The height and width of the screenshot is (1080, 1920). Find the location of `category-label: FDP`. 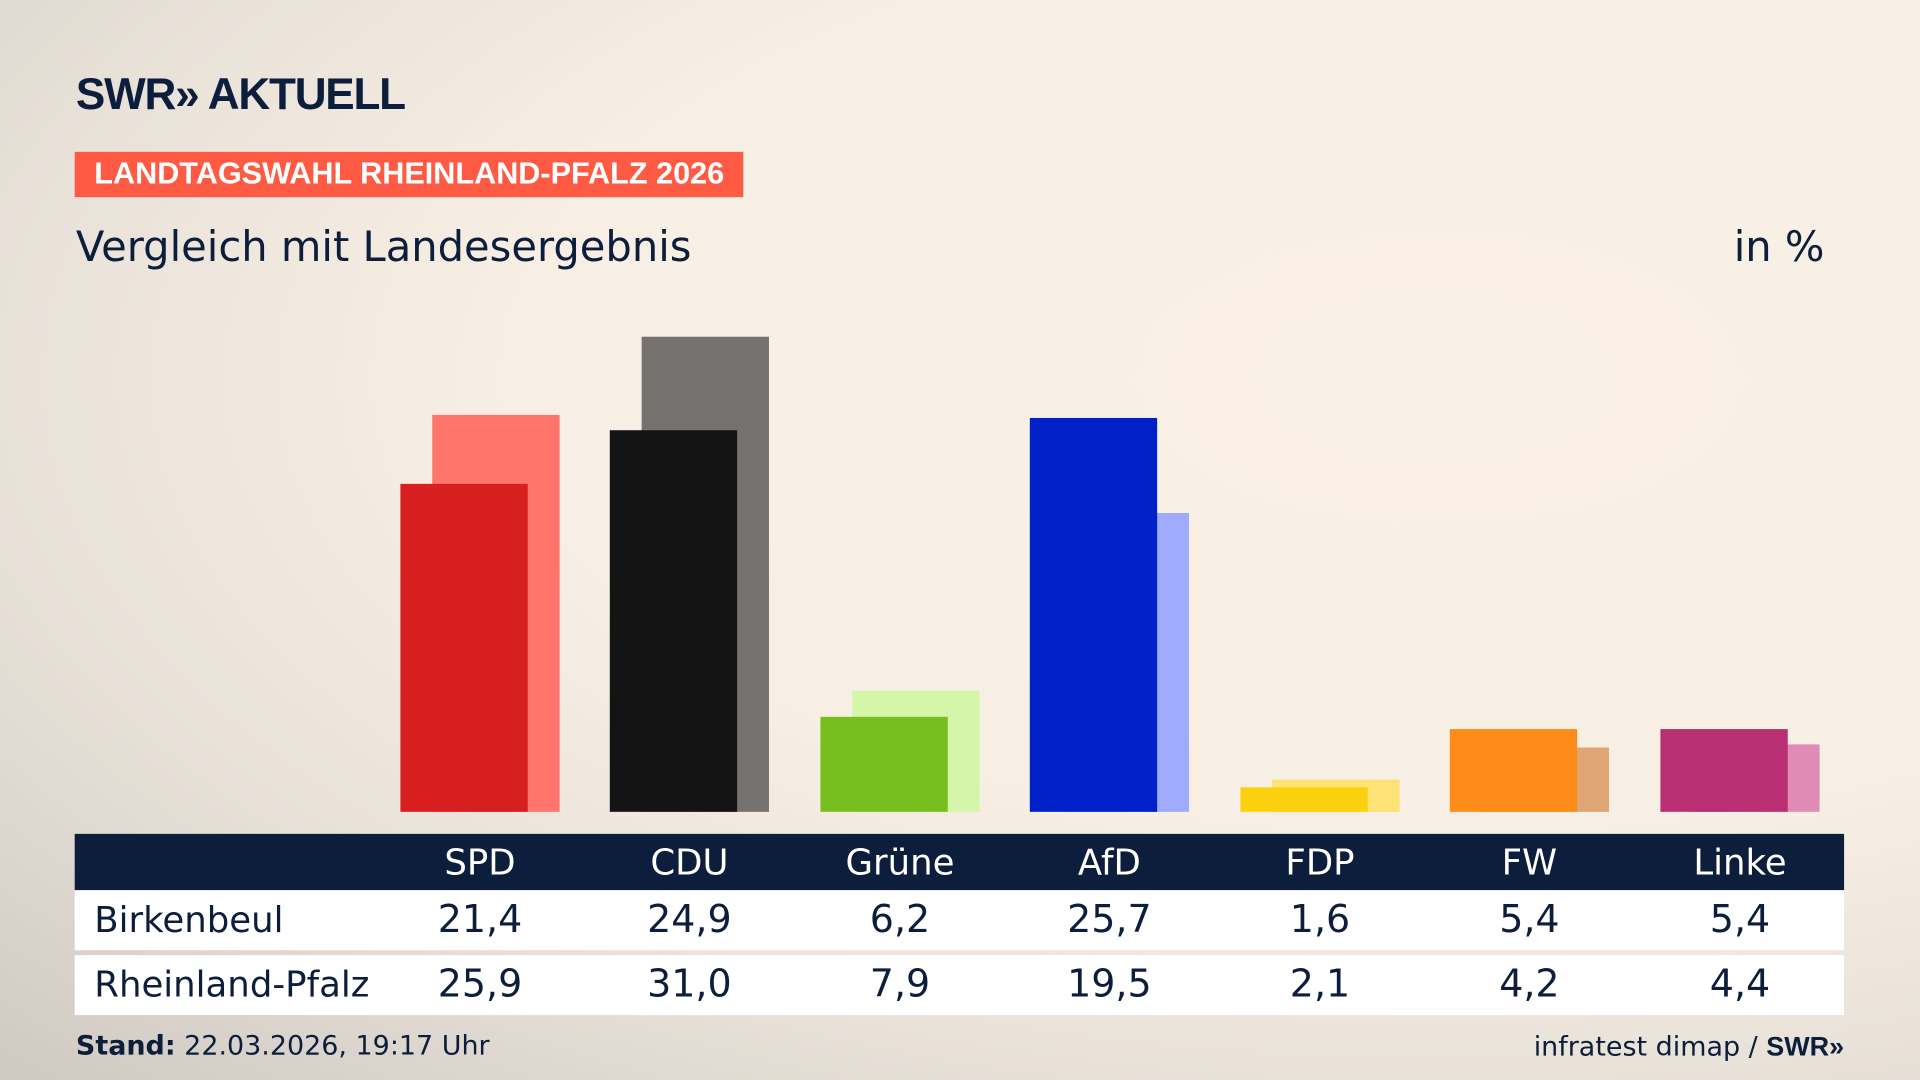

category-label: FDP is located at coordinates (1320, 862).